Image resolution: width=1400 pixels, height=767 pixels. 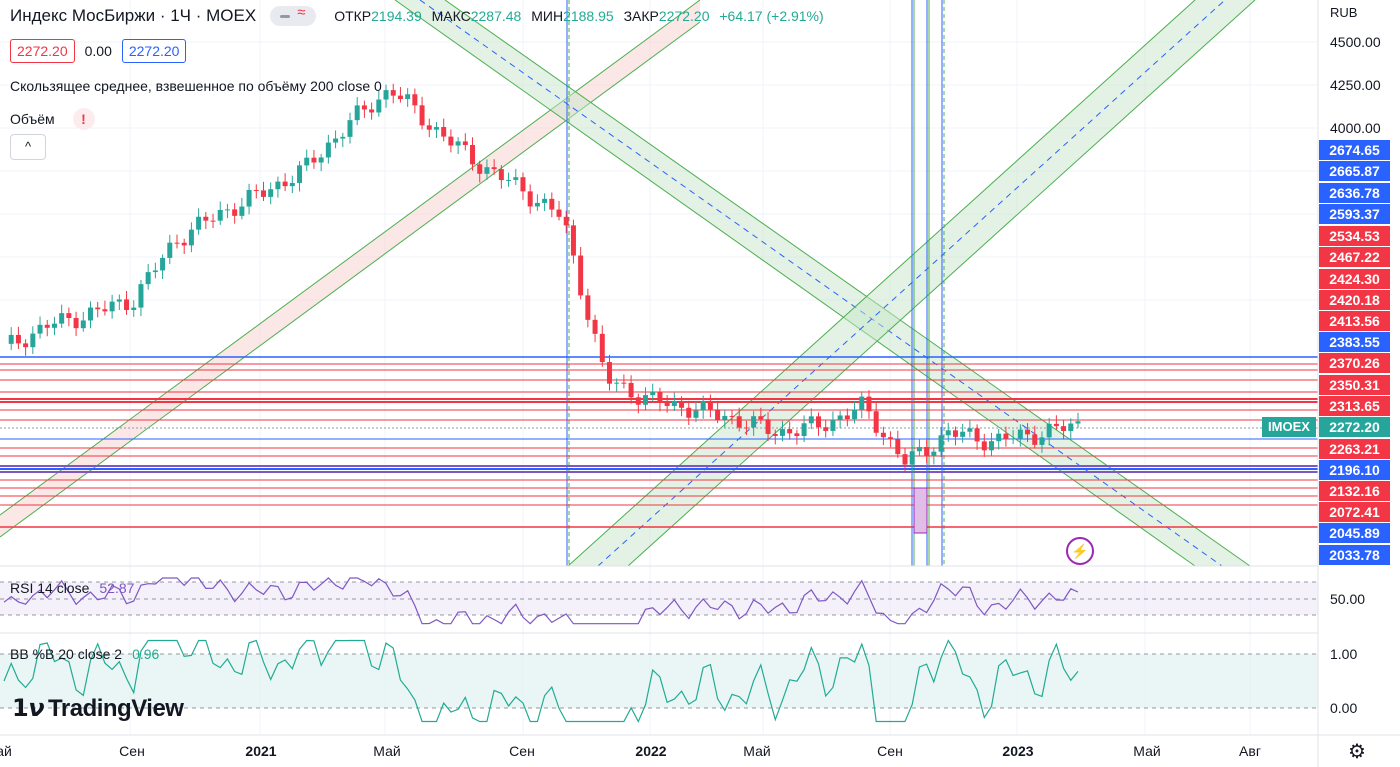 What do you see at coordinates (651, 751) in the screenshot?
I see `x-tick: 2022` at bounding box center [651, 751].